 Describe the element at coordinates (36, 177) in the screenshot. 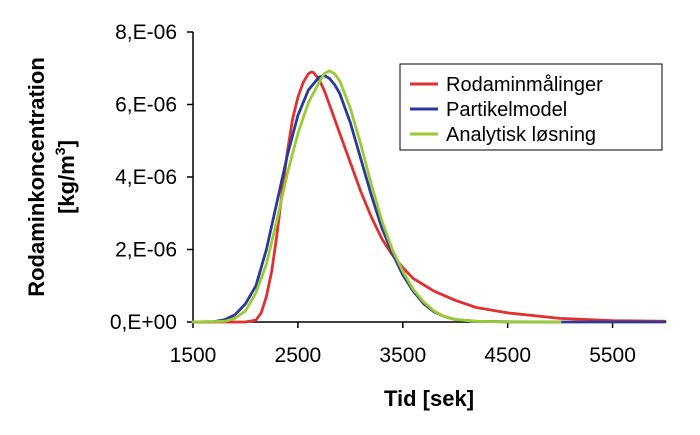

I see `y-axis-title-line1: Rodaminkoncentration` at that location.